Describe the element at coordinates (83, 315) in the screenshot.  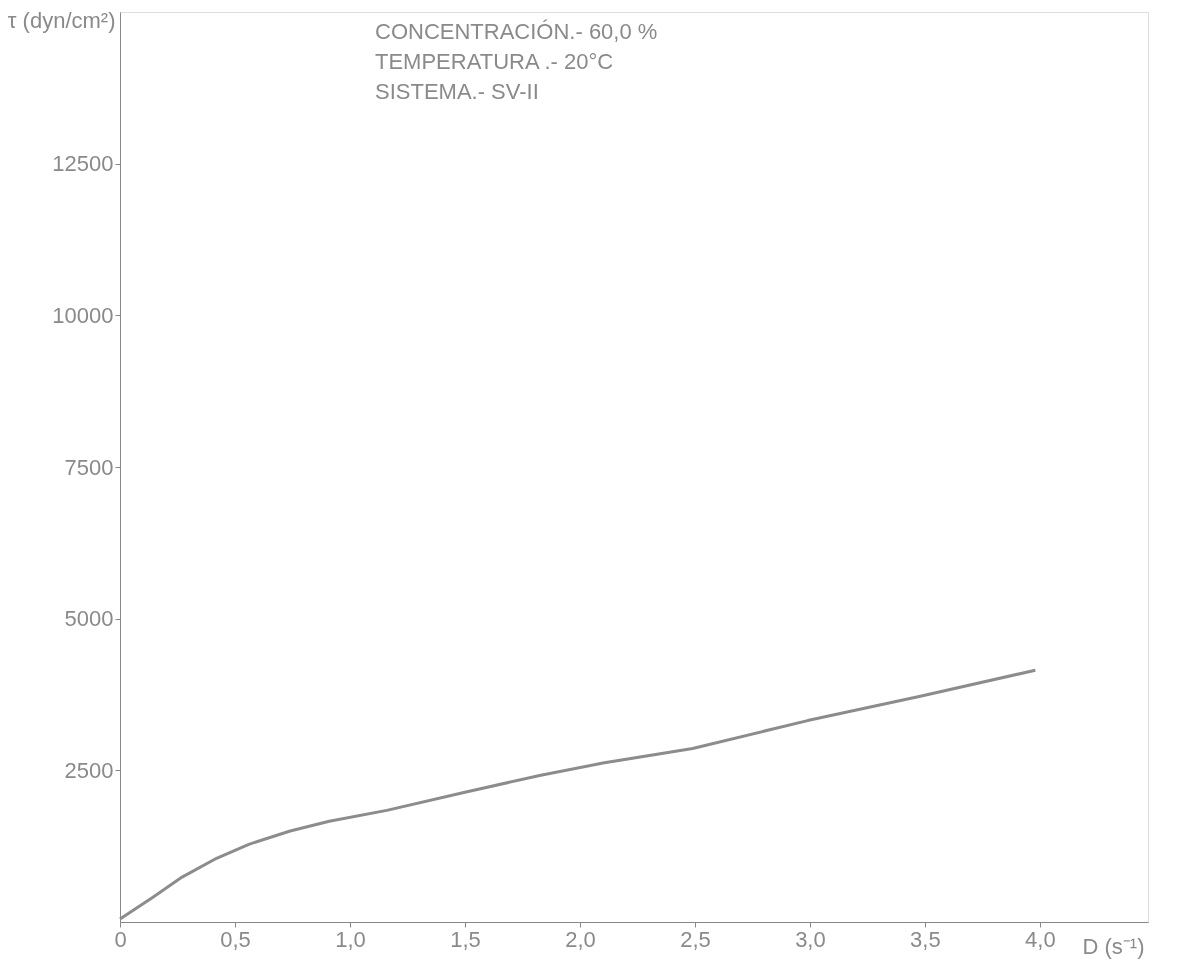
I see `y-tick-label: 10000` at that location.